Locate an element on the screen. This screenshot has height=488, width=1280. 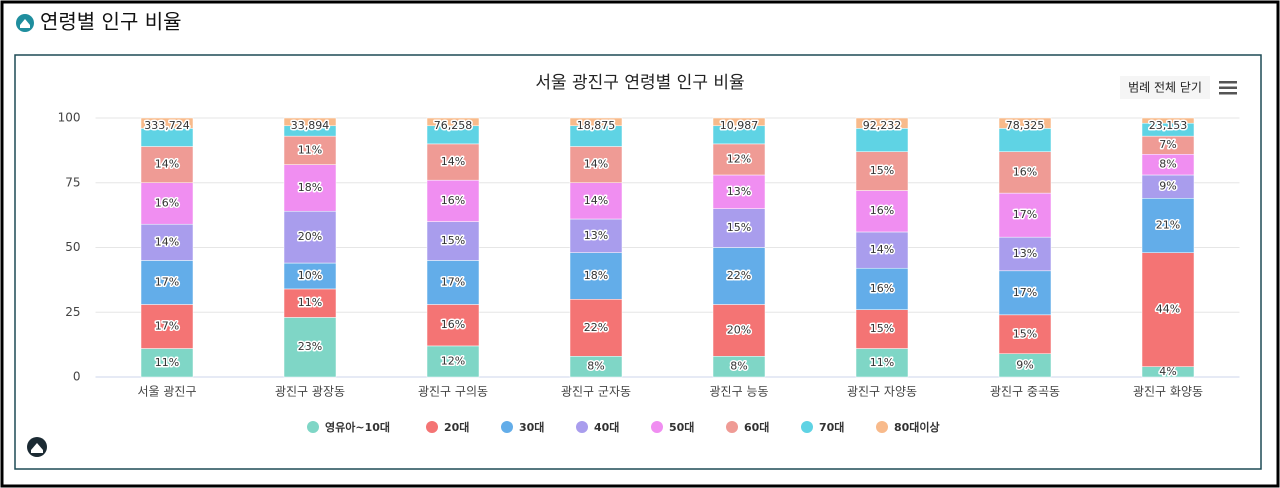
legend-label: 40대 is located at coordinates (606, 427).